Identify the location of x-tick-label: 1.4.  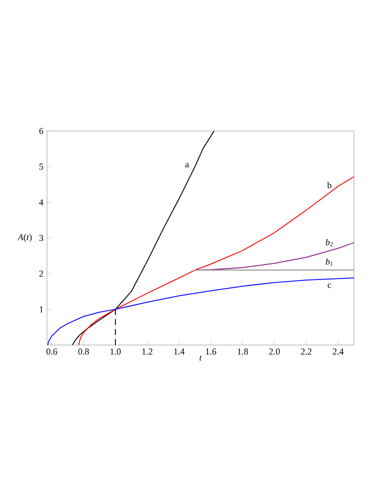
(179, 351).